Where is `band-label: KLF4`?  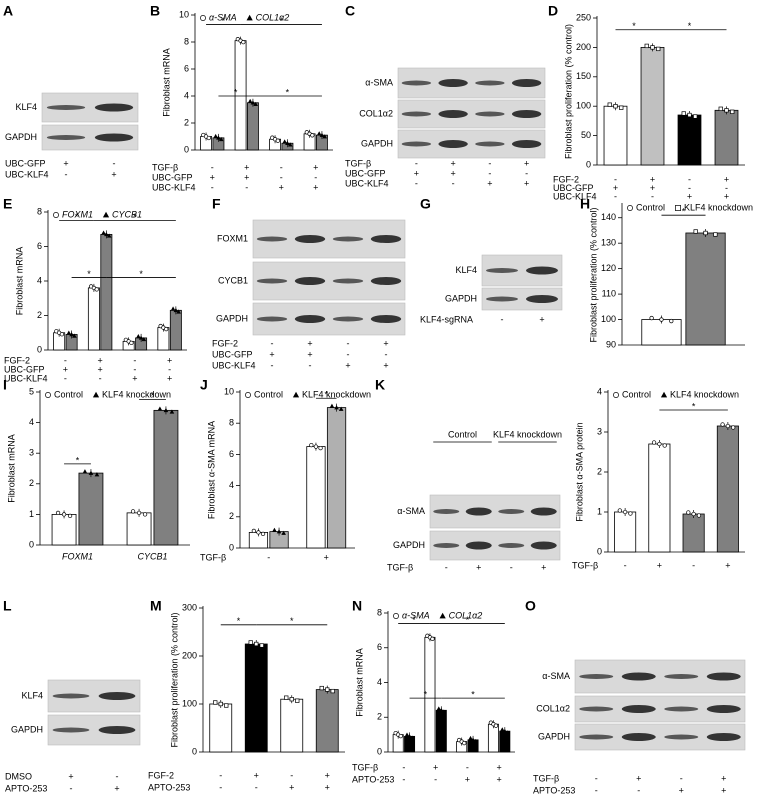
band-label: KLF4 is located at coordinates (466, 270).